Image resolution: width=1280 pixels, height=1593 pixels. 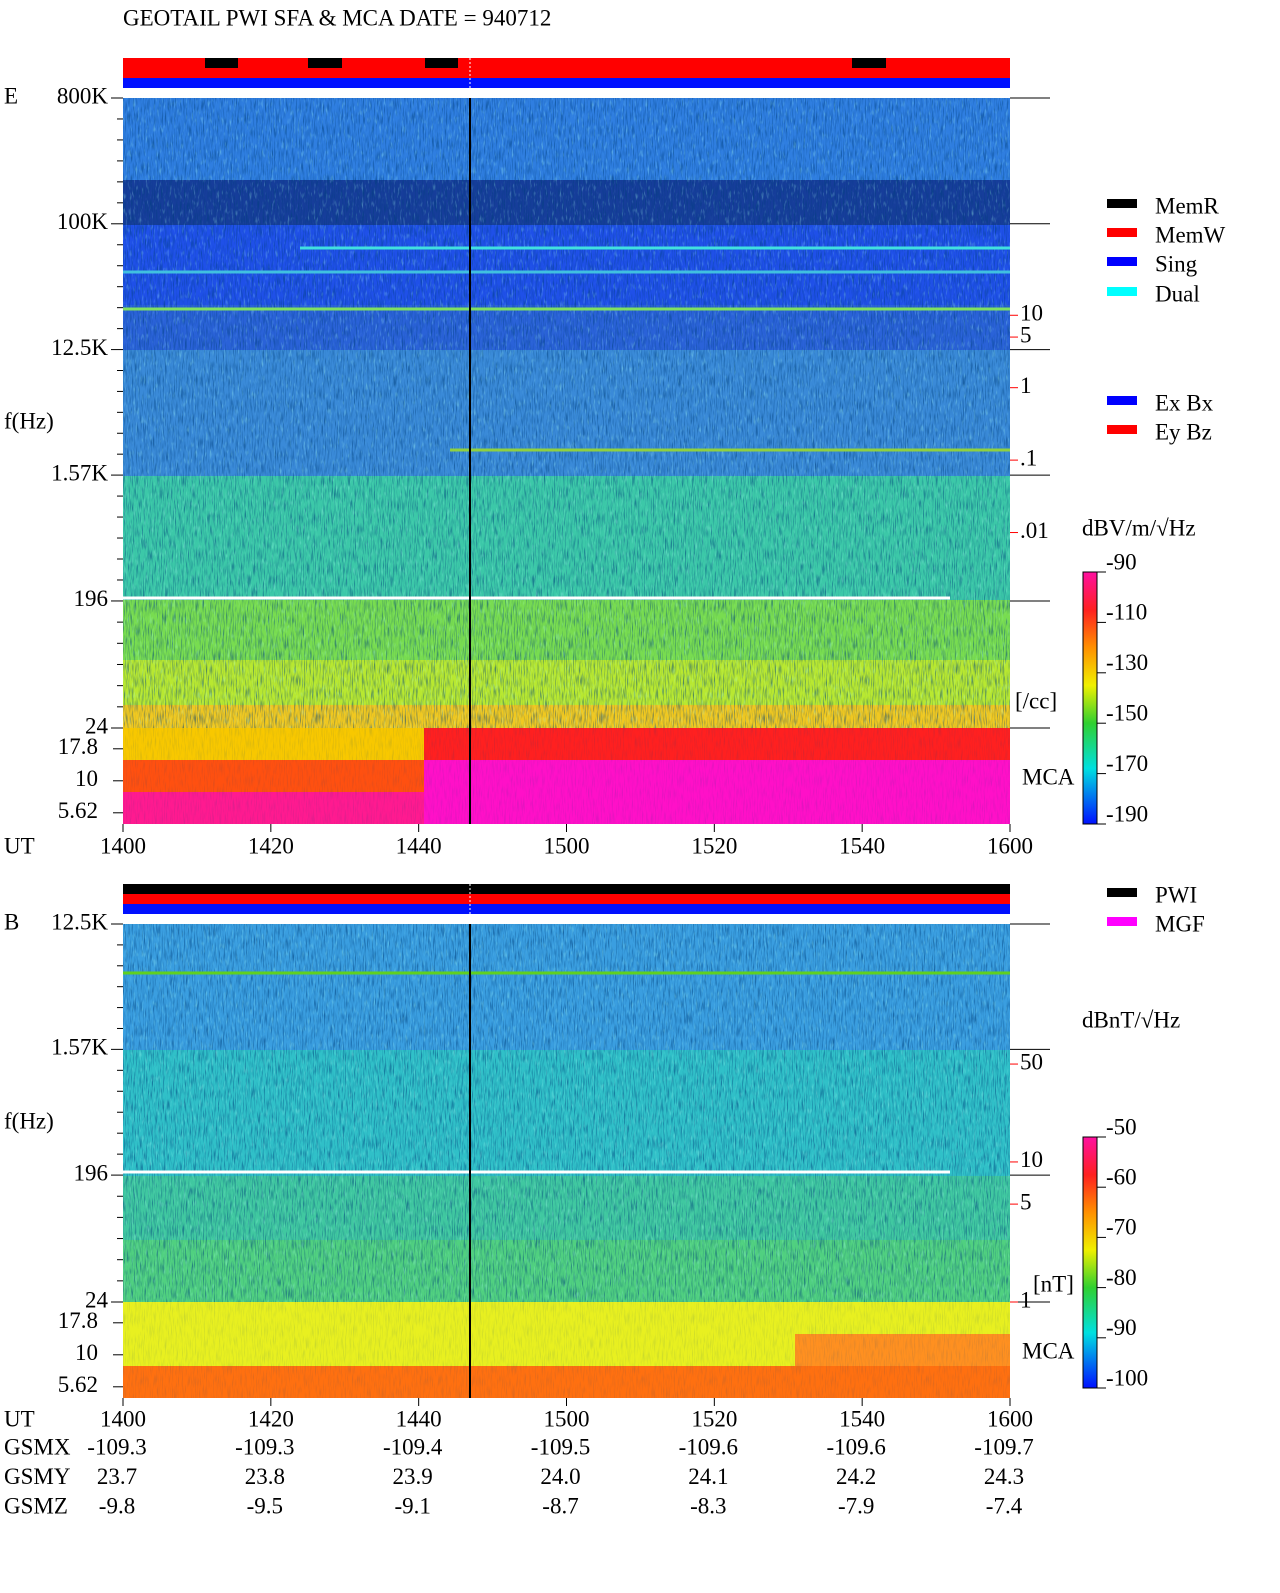 What do you see at coordinates (1121, 1126) in the screenshot?
I see `colorbar-tick-label: -50` at bounding box center [1121, 1126].